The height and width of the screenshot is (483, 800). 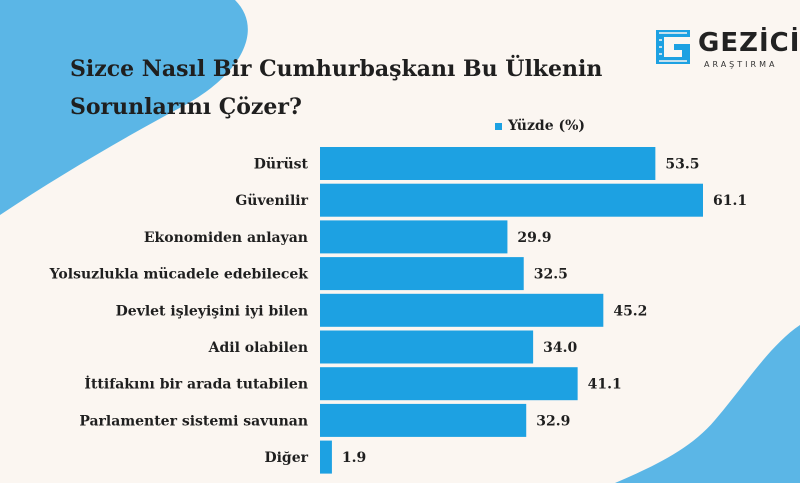 I want to click on value-label-2: 29.9, so click(x=534, y=238).